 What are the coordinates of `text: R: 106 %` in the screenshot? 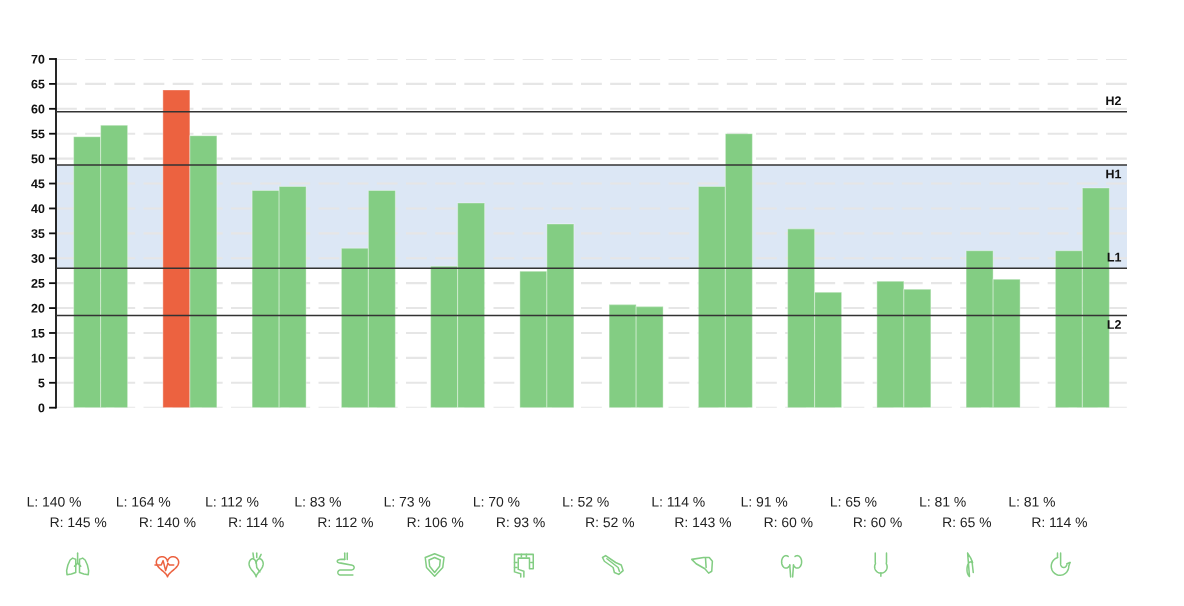 It's located at (435, 522).